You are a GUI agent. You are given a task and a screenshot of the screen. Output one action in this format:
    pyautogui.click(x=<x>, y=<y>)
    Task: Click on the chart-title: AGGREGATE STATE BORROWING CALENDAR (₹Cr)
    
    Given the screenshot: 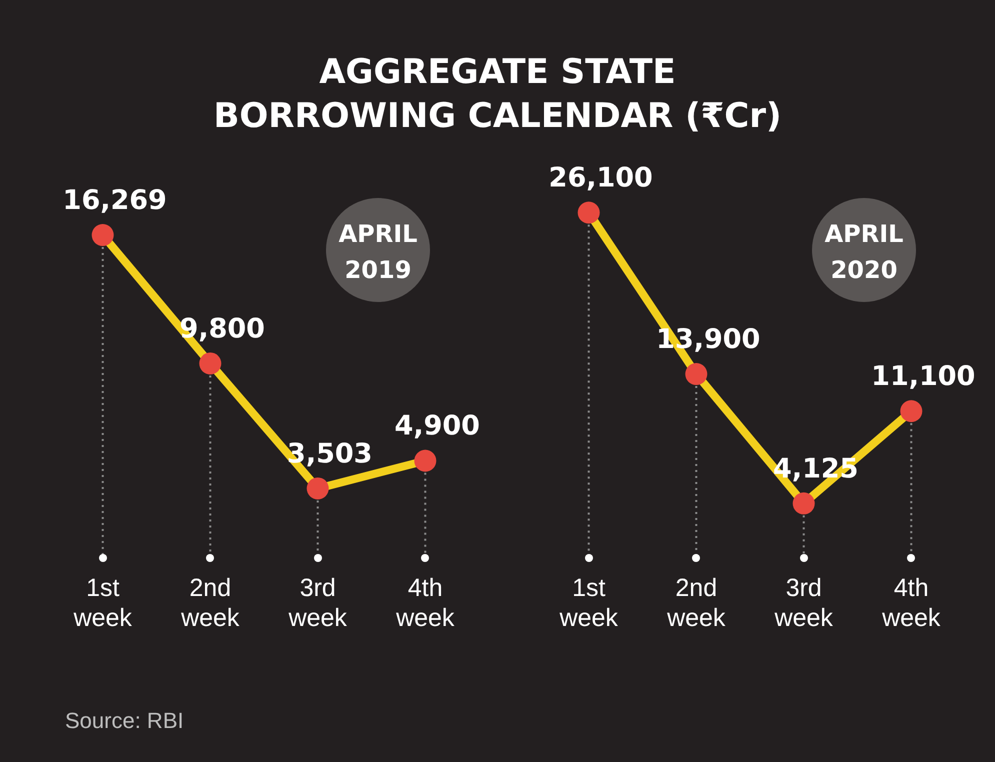 What is the action you would take?
    pyautogui.click(x=497, y=94)
    